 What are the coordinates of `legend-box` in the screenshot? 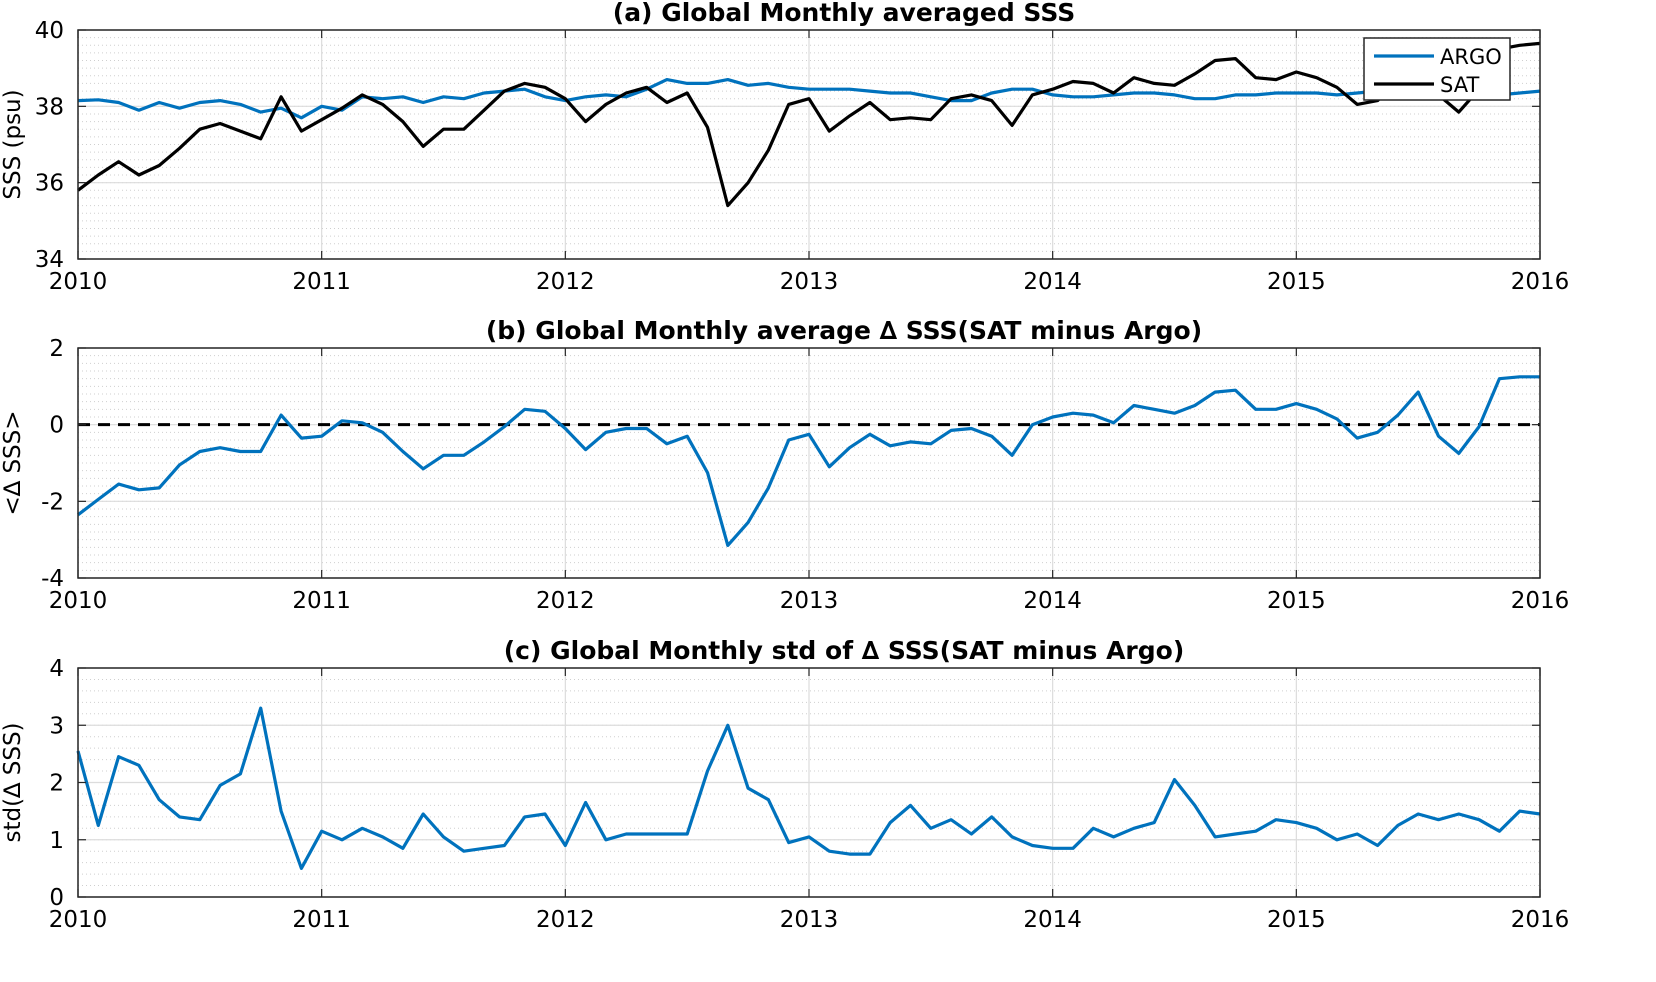 It's located at (1437, 69).